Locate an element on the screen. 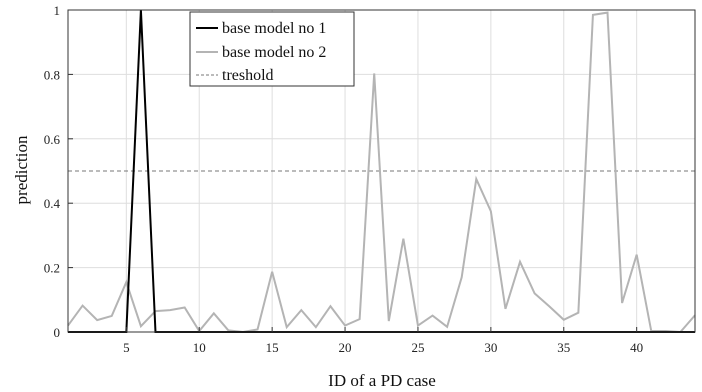 The width and height of the screenshot is (702, 392). x-tick-label-0: 5 is located at coordinates (126, 347).